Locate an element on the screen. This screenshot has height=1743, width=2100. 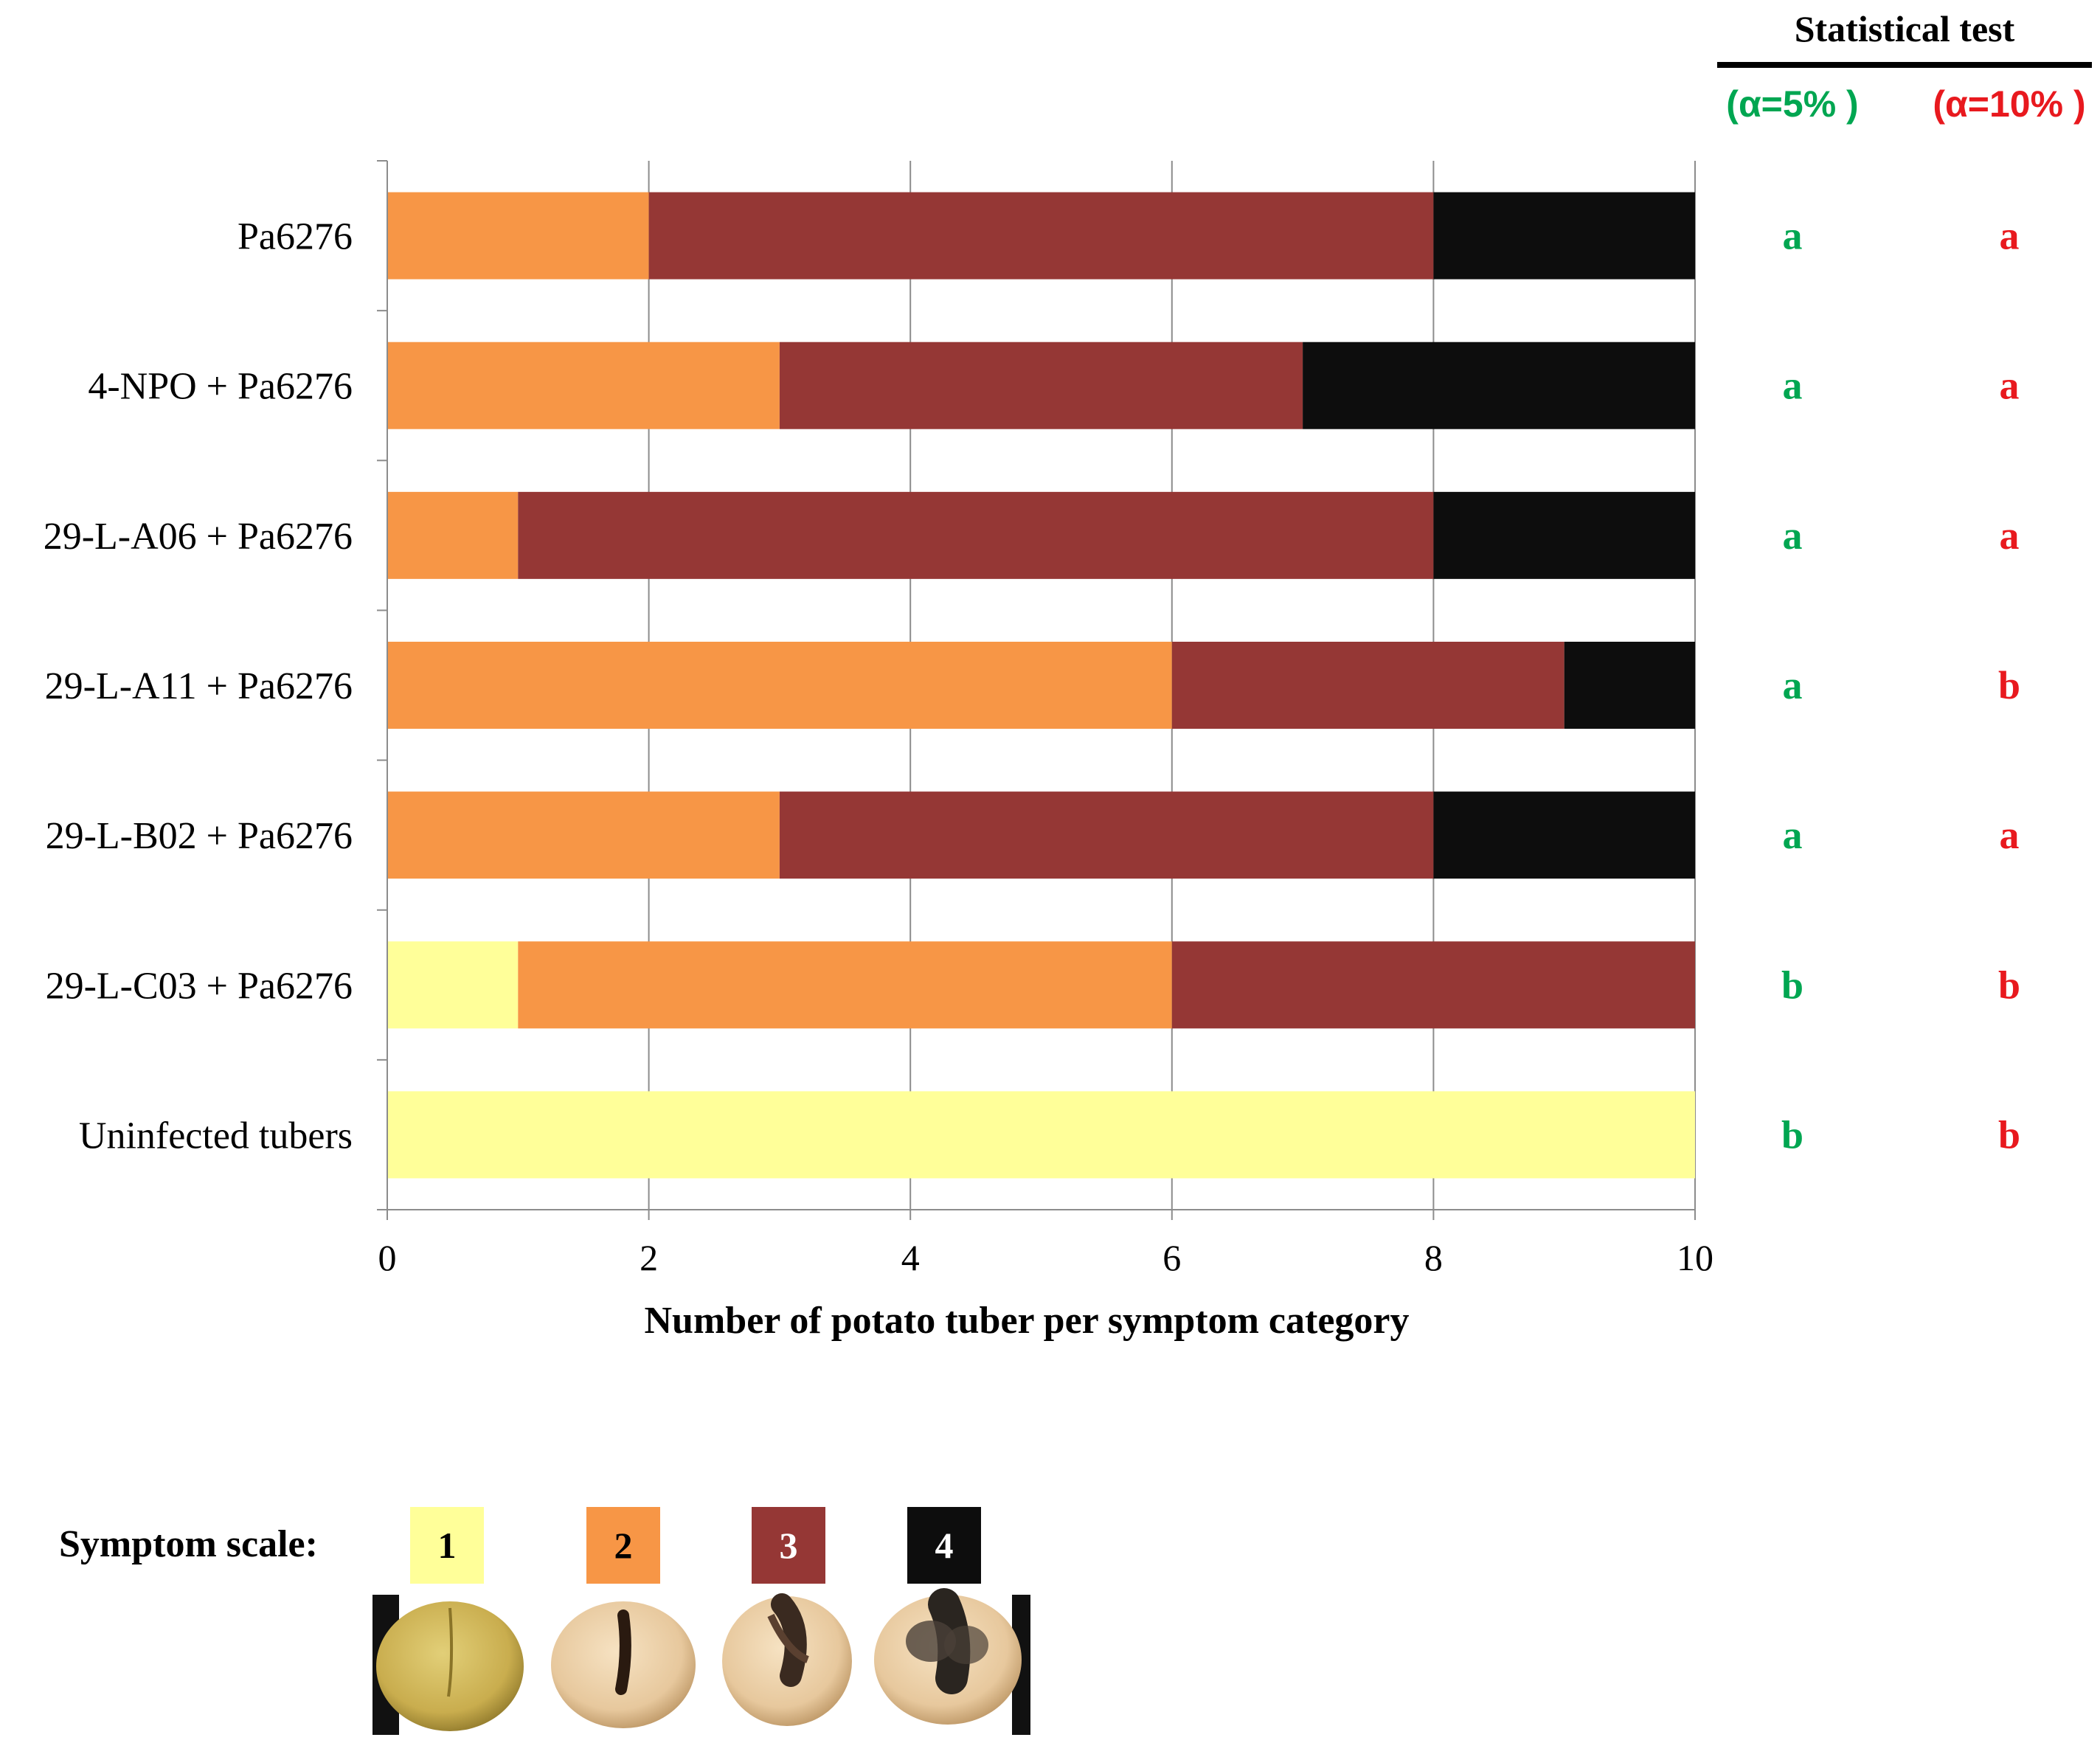
x-tick-label: 8 is located at coordinates (1433, 1257).